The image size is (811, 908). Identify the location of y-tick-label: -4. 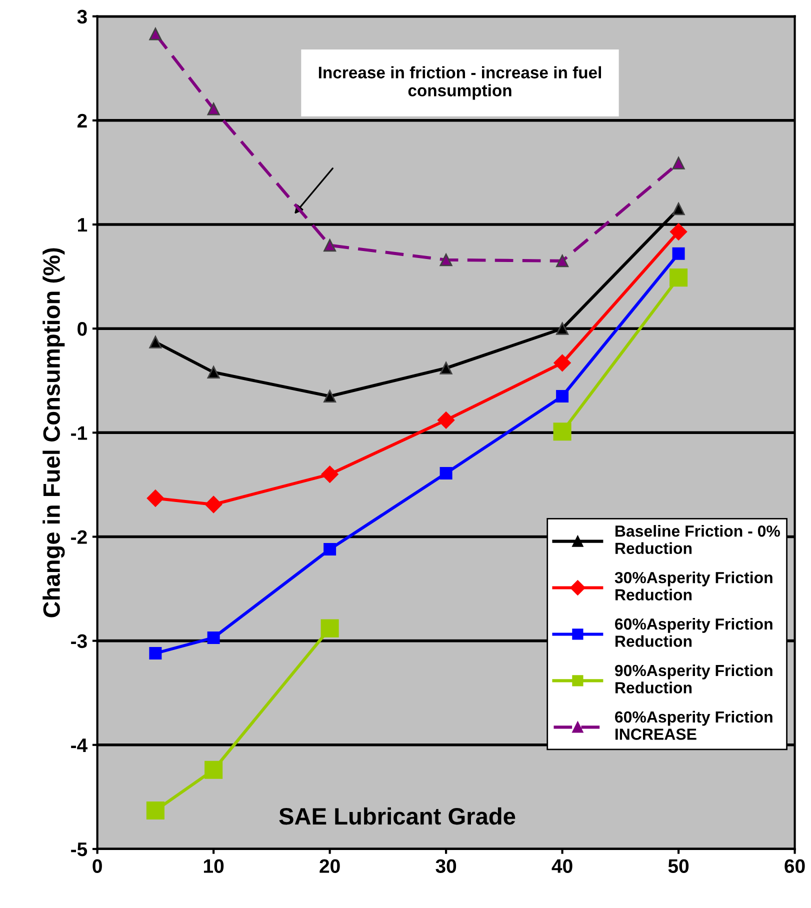
(79, 745).